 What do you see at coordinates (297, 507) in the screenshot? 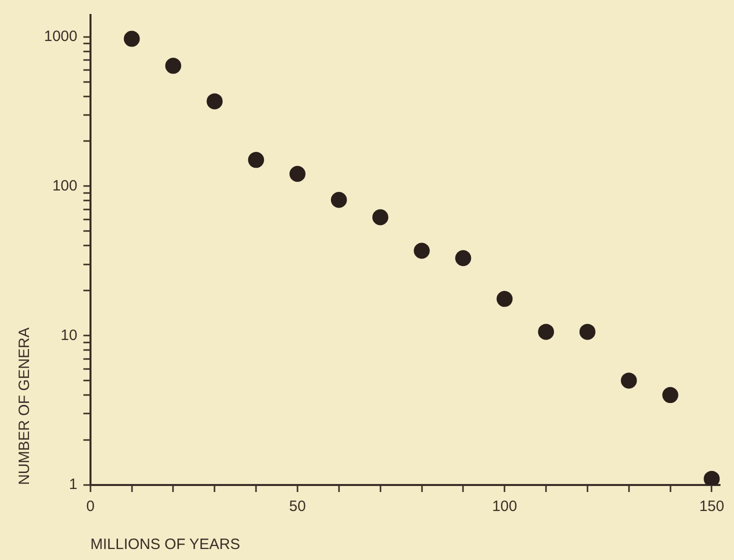
I see `x-tick-label: 50` at bounding box center [297, 507].